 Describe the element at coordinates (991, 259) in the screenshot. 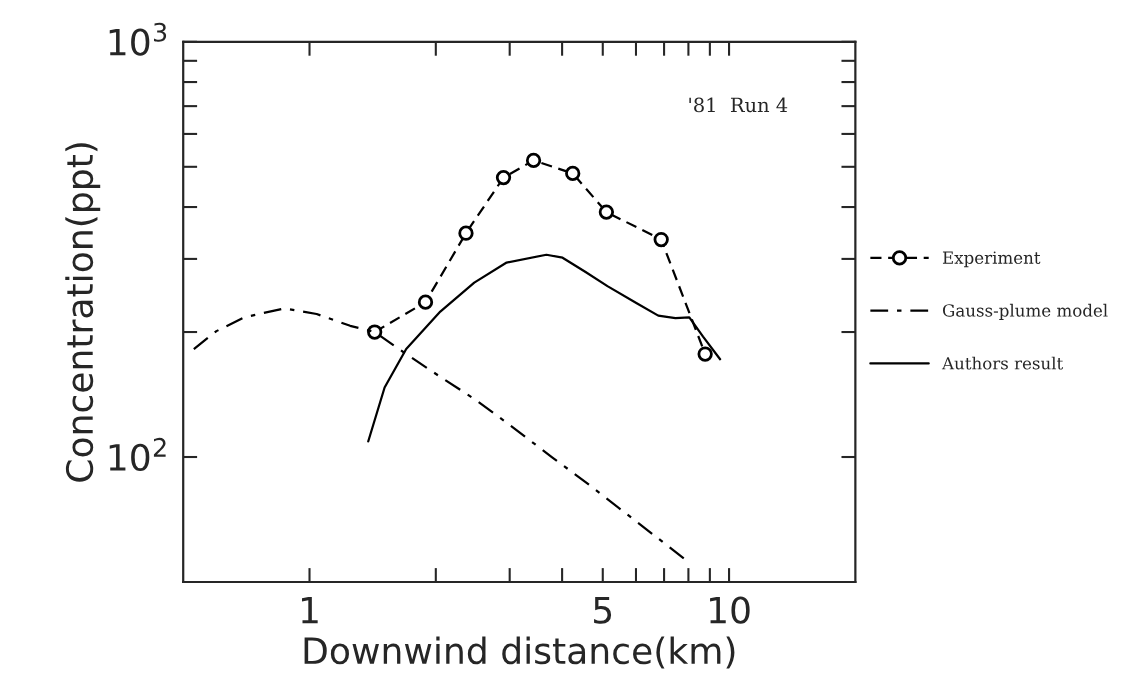

I see `legend-label: Experiment` at that location.